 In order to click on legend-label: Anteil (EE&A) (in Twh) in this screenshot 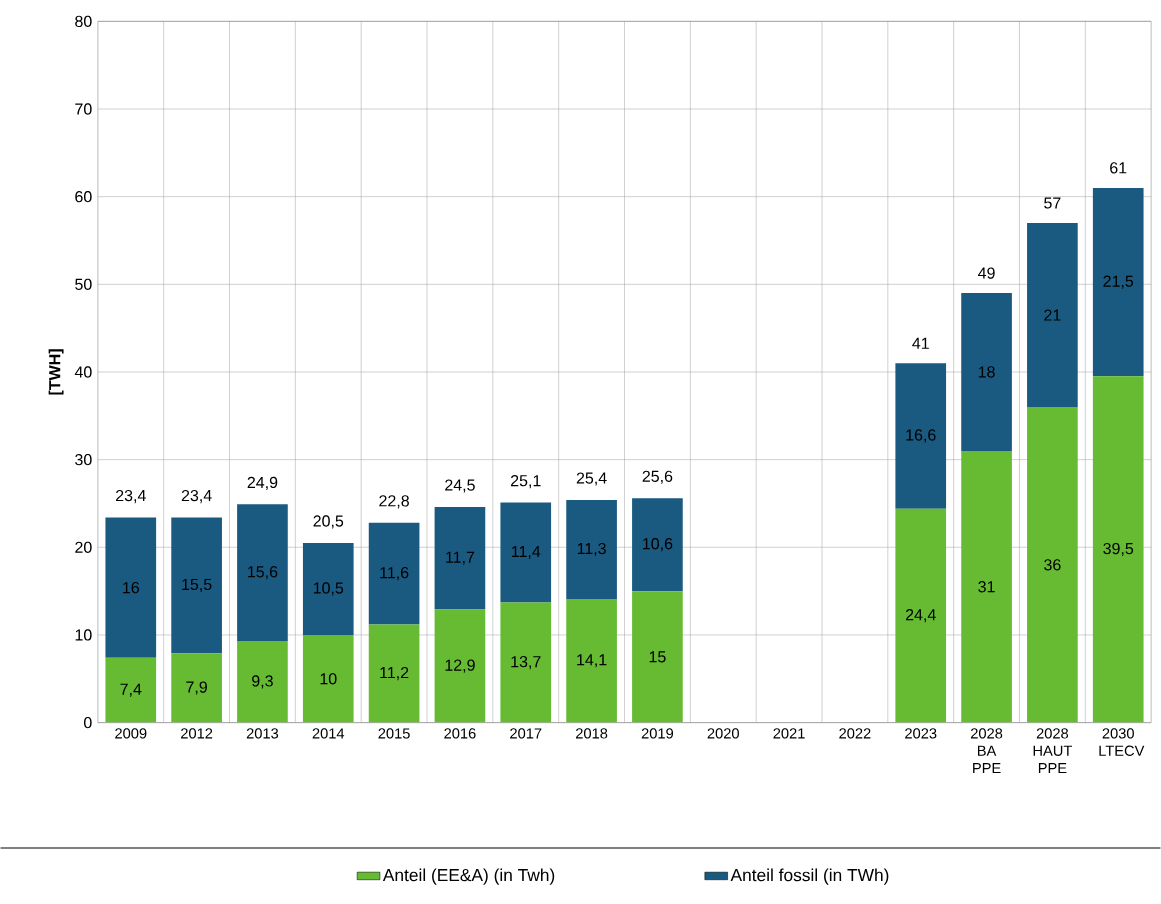, I will do `click(468, 876)`.